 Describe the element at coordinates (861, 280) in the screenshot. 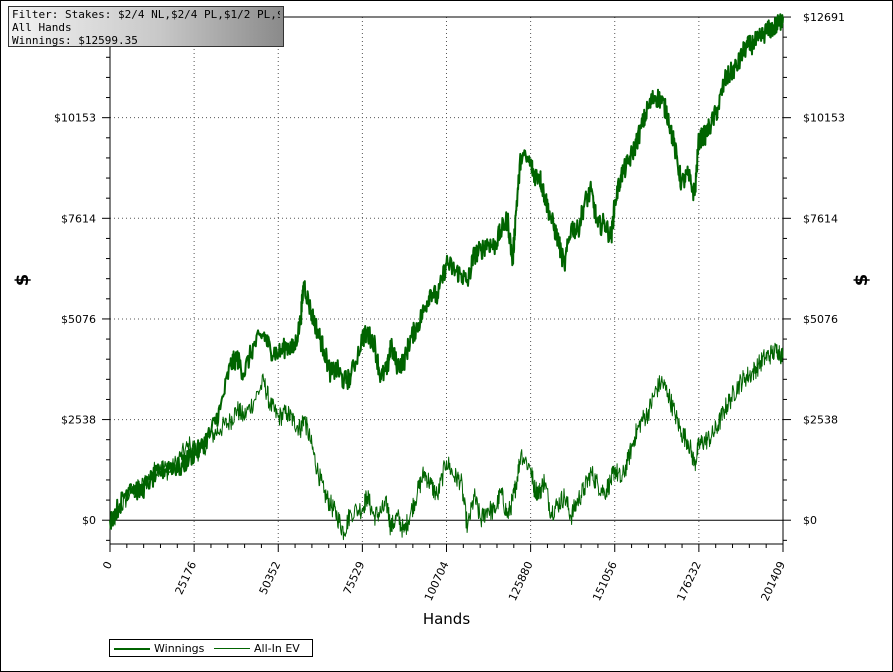

I see `y-axis-title-right: $` at that location.